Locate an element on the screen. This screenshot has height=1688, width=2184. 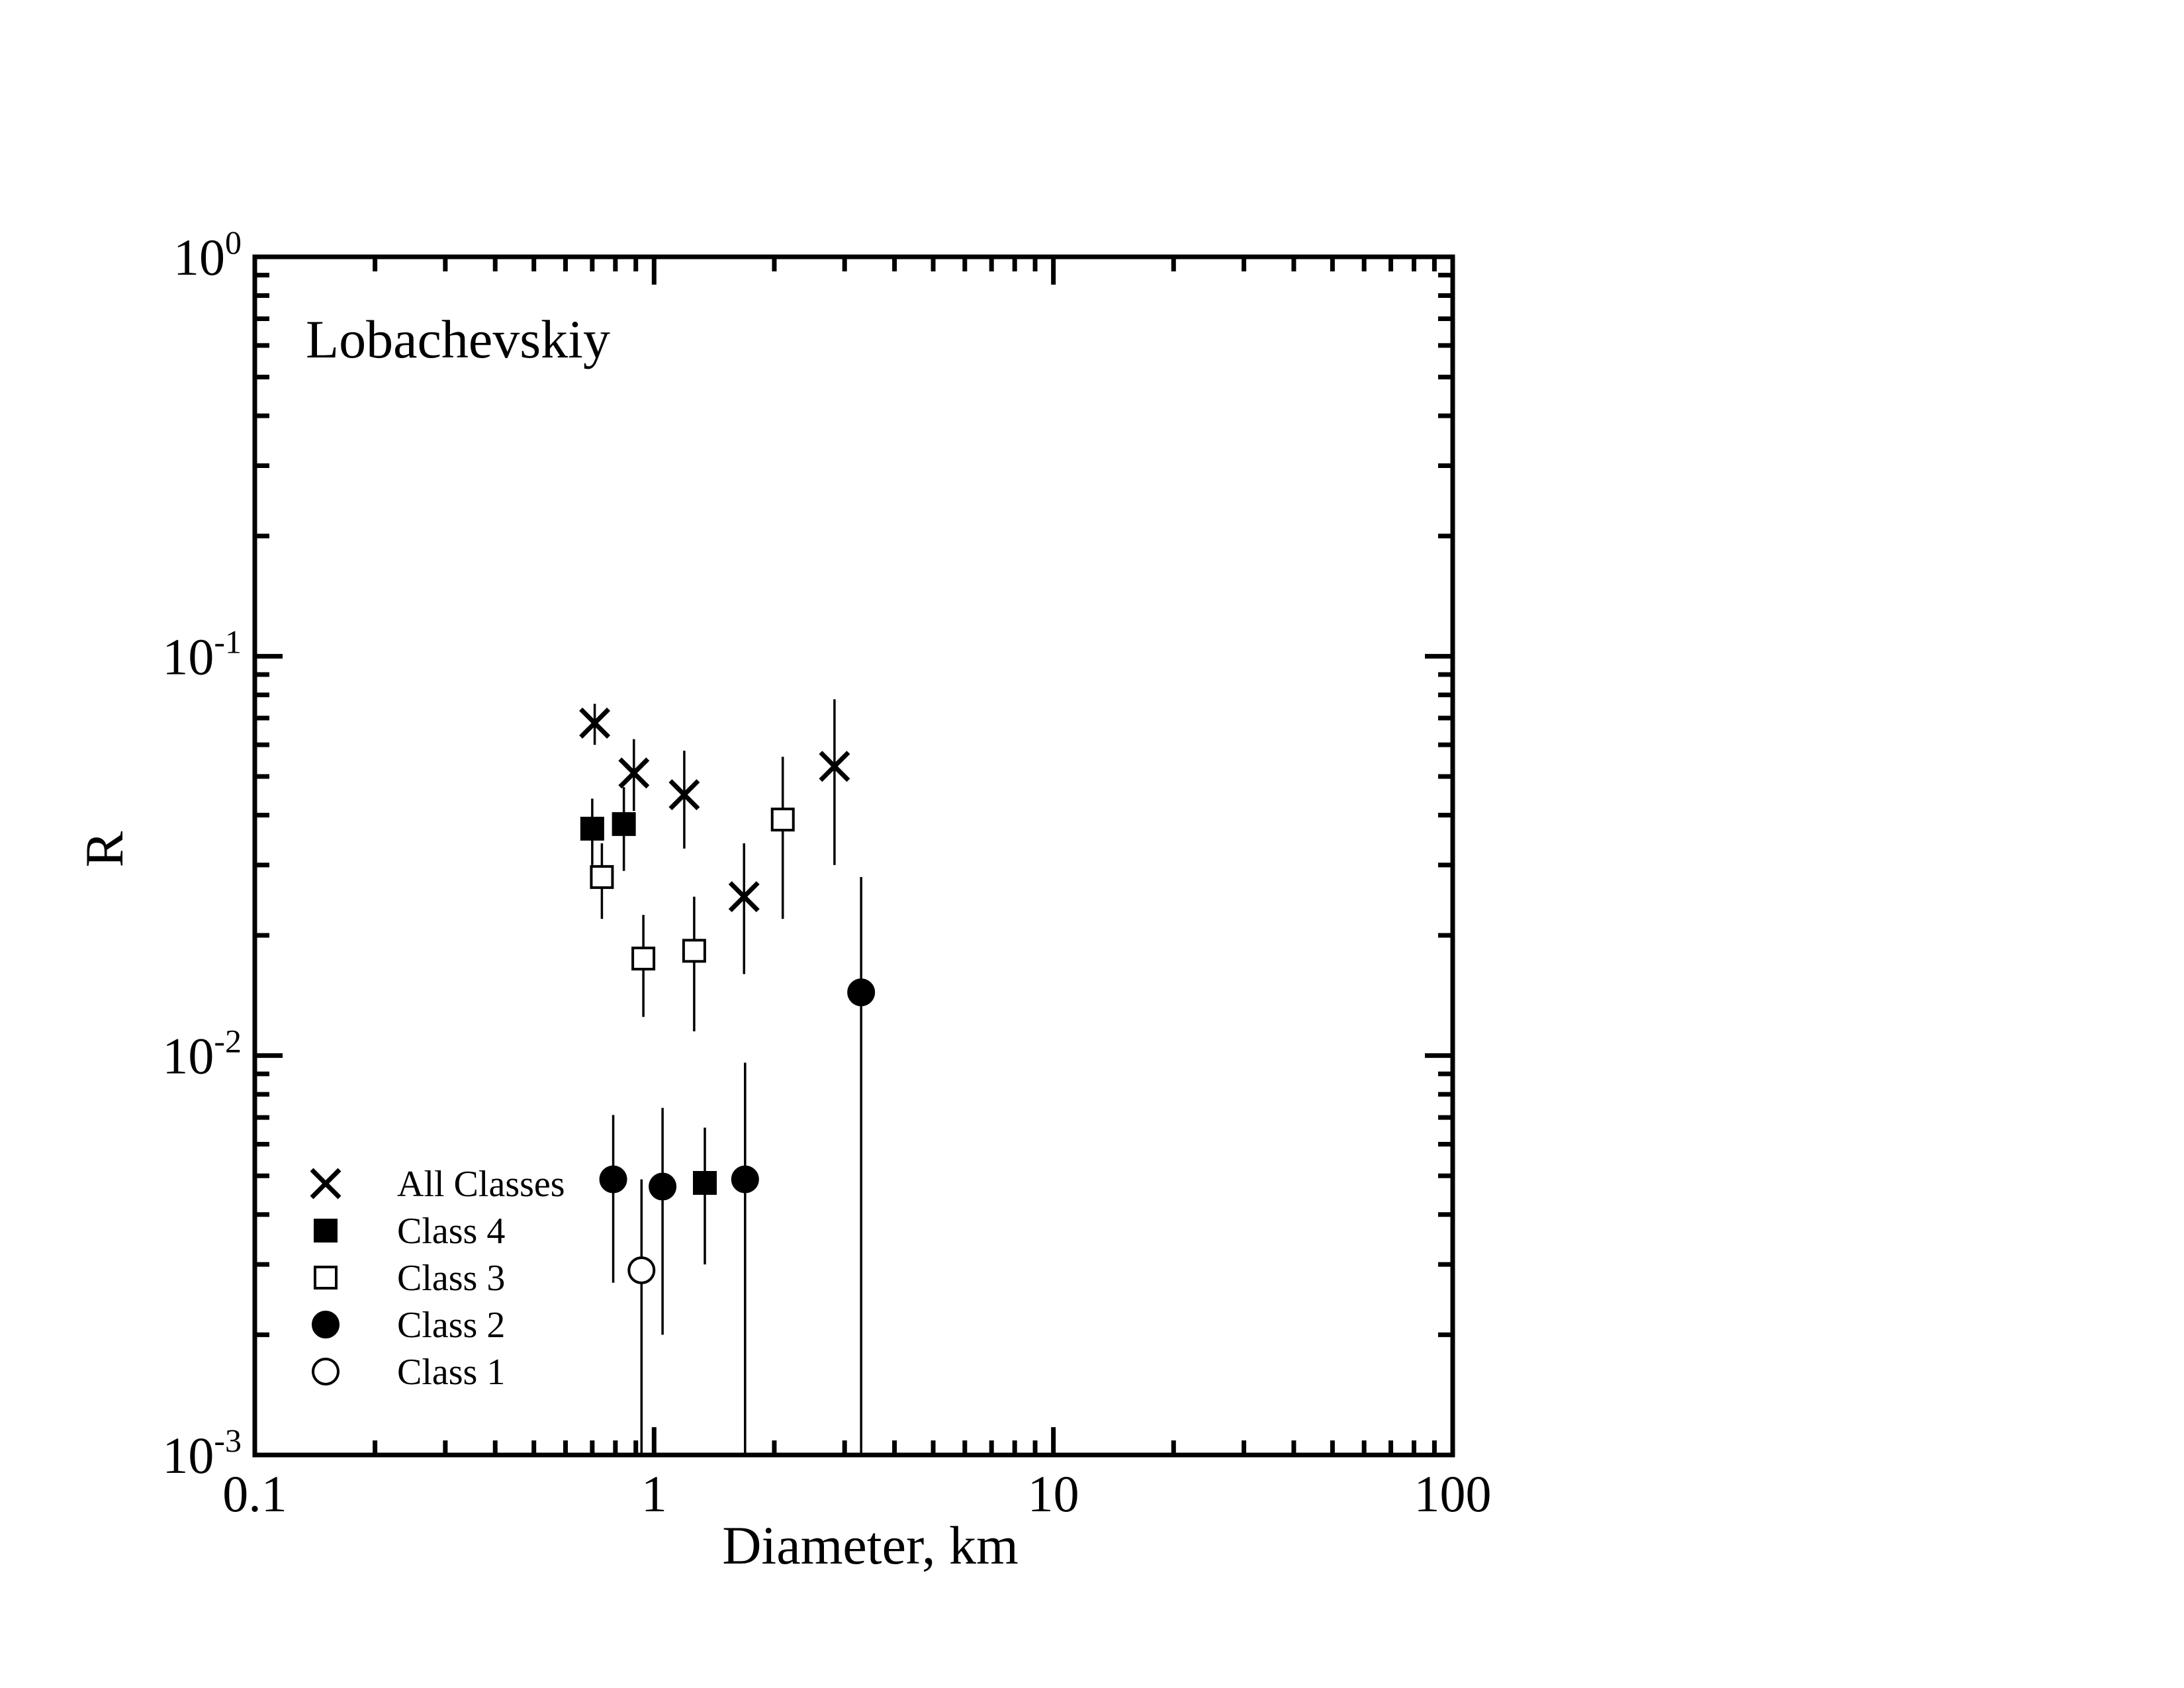
legend-item: Class 3 is located at coordinates (409, 1278).